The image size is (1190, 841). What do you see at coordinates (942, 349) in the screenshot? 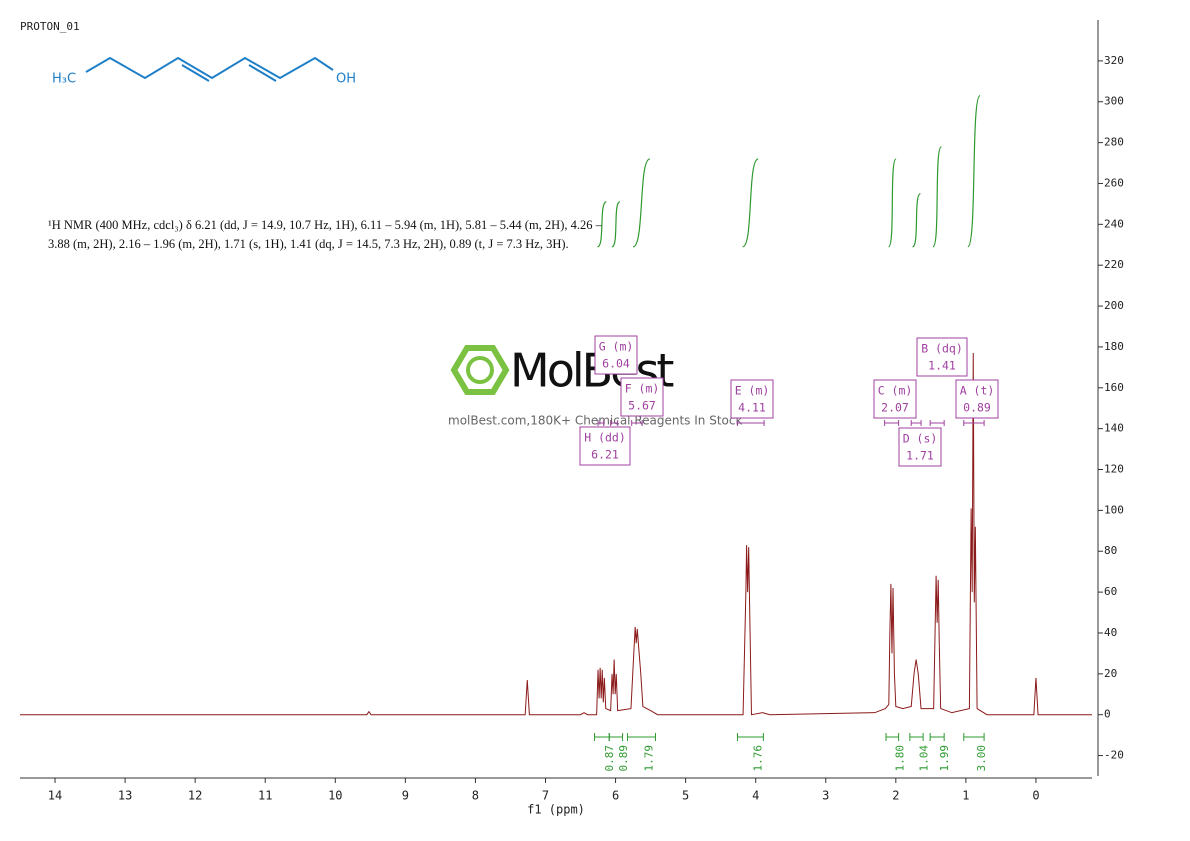
I see `peak-name: B (dq)` at bounding box center [942, 349].